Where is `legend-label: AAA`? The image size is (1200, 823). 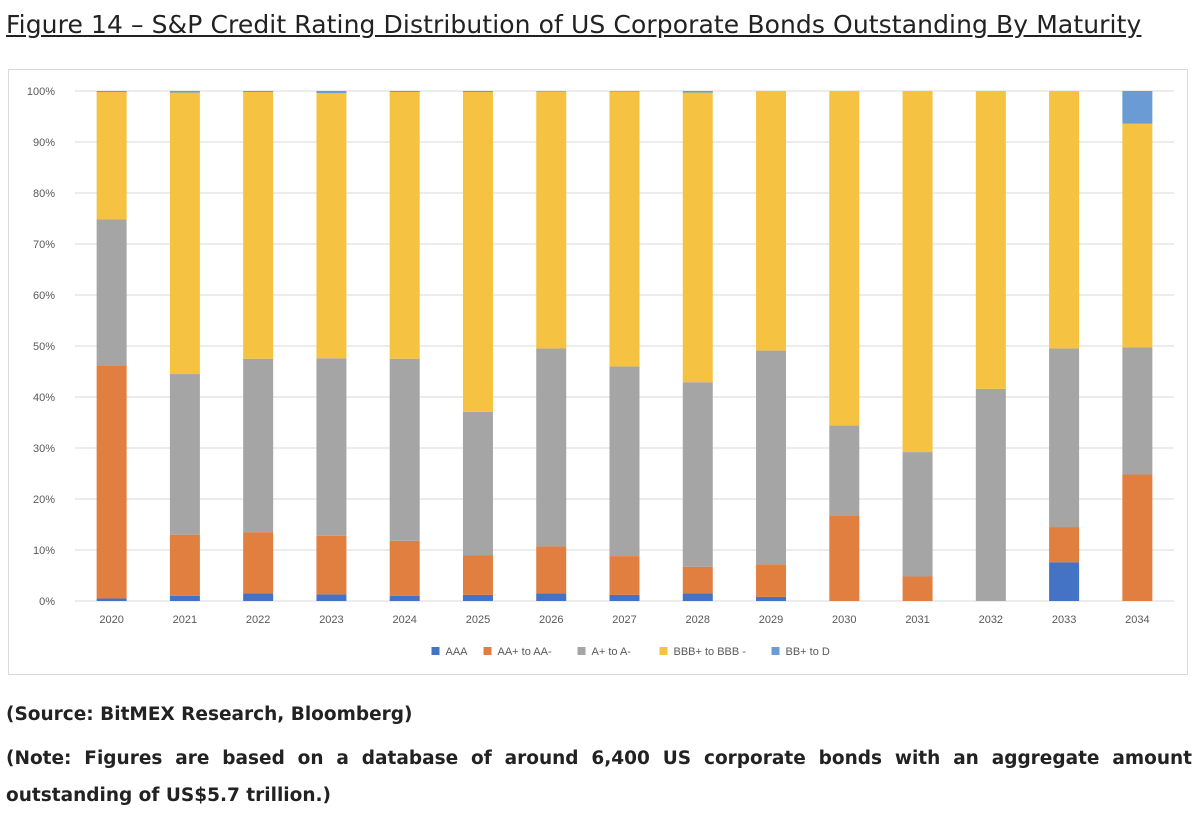 legend-label: AAA is located at coordinates (457, 652).